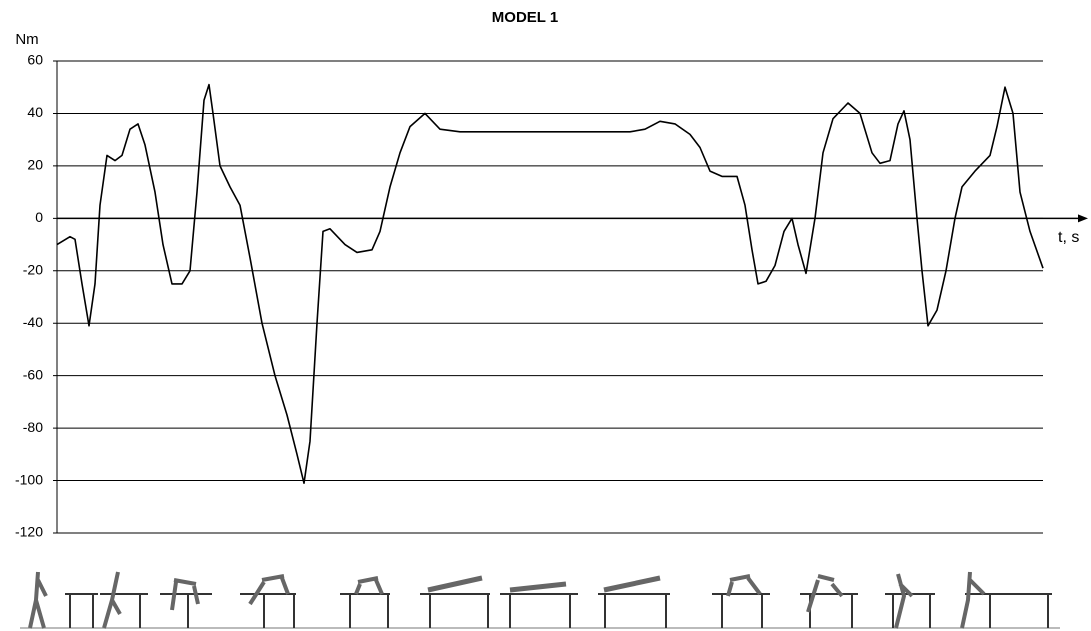 The width and height of the screenshot is (1091, 631). Describe the element at coordinates (26, 39) in the screenshot. I see `y-axis-label: Nm` at that location.